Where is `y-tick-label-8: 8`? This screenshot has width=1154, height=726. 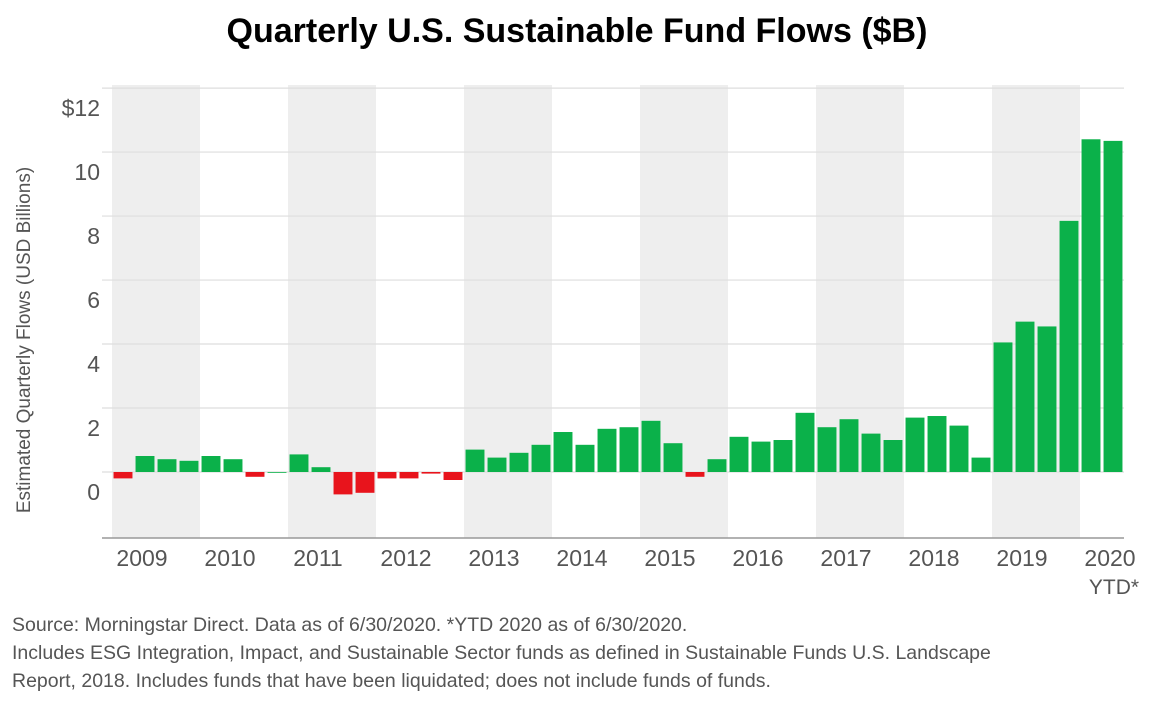
y-tick-label-8: 8 is located at coordinates (93, 236).